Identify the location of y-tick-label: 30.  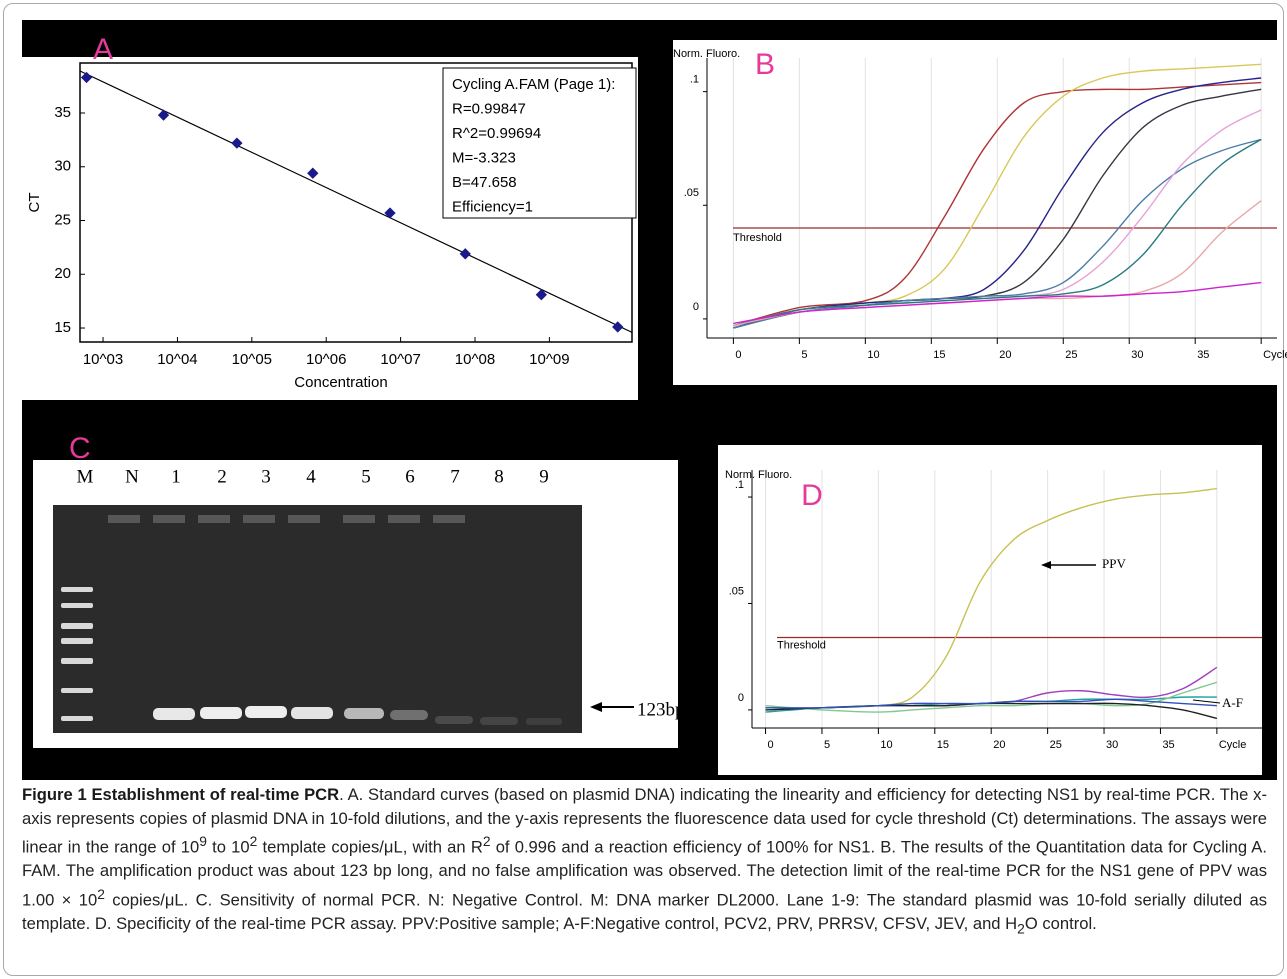
(62, 166).